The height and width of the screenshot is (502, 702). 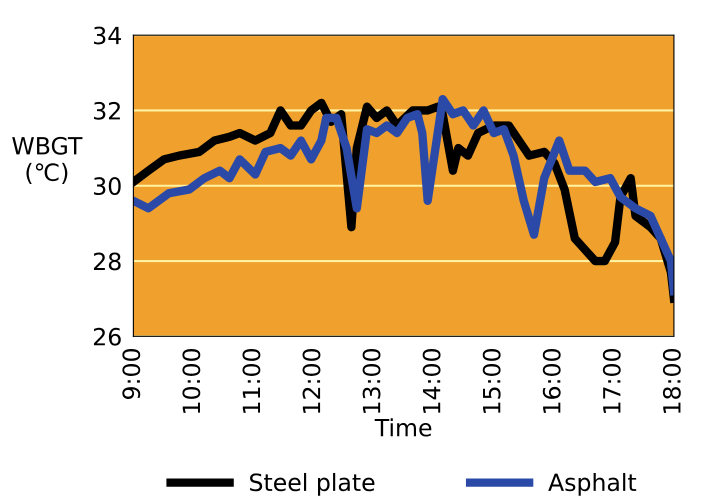 What do you see at coordinates (592, 484) in the screenshot?
I see `legend-label: Asphalt` at bounding box center [592, 484].